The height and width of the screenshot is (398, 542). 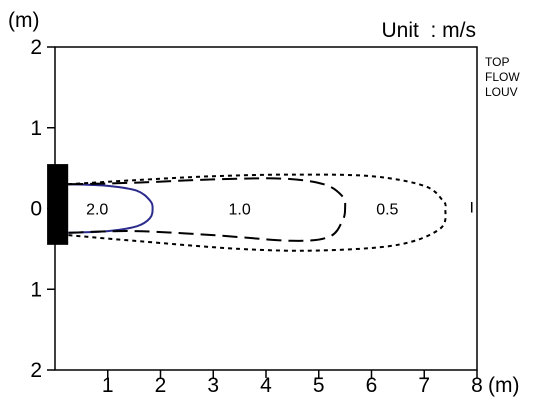 I want to click on x-tick-label: 1, so click(x=108, y=385).